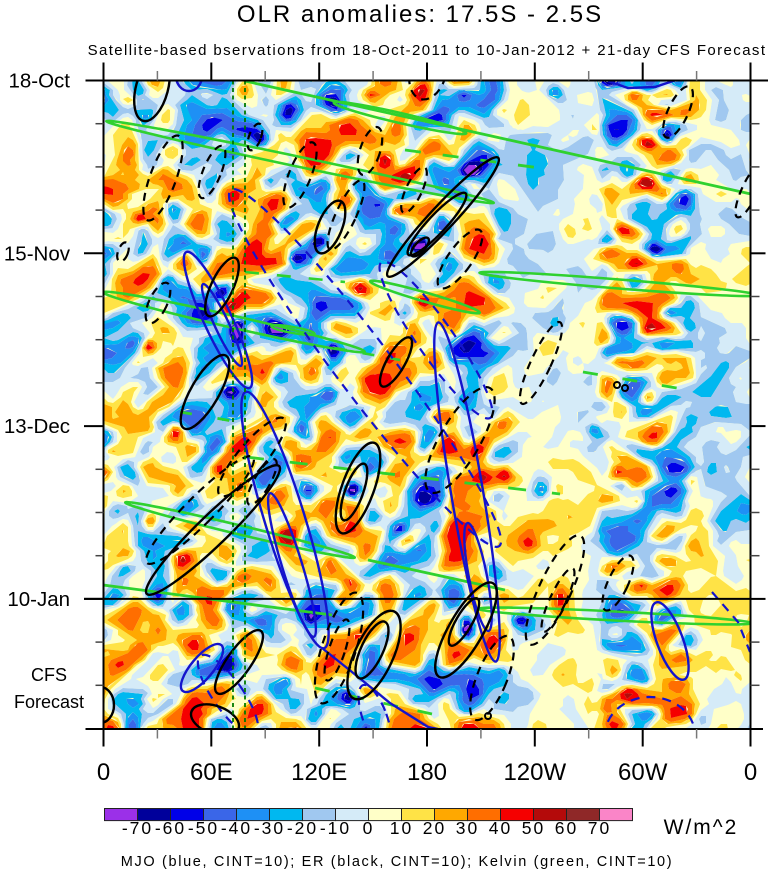 The width and height of the screenshot is (770, 883). I want to click on svg-text: W/m^2, so click(701, 827).